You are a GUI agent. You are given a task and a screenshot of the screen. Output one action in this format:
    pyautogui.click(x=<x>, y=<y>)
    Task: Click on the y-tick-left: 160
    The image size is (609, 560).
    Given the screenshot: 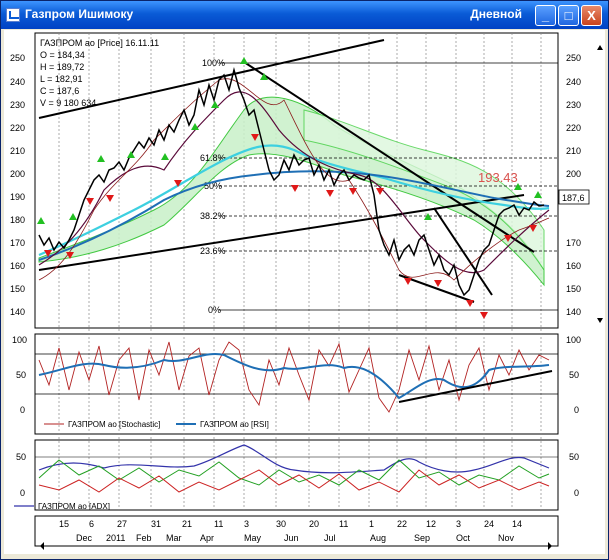 What is the action you would take?
    pyautogui.click(x=17, y=266)
    